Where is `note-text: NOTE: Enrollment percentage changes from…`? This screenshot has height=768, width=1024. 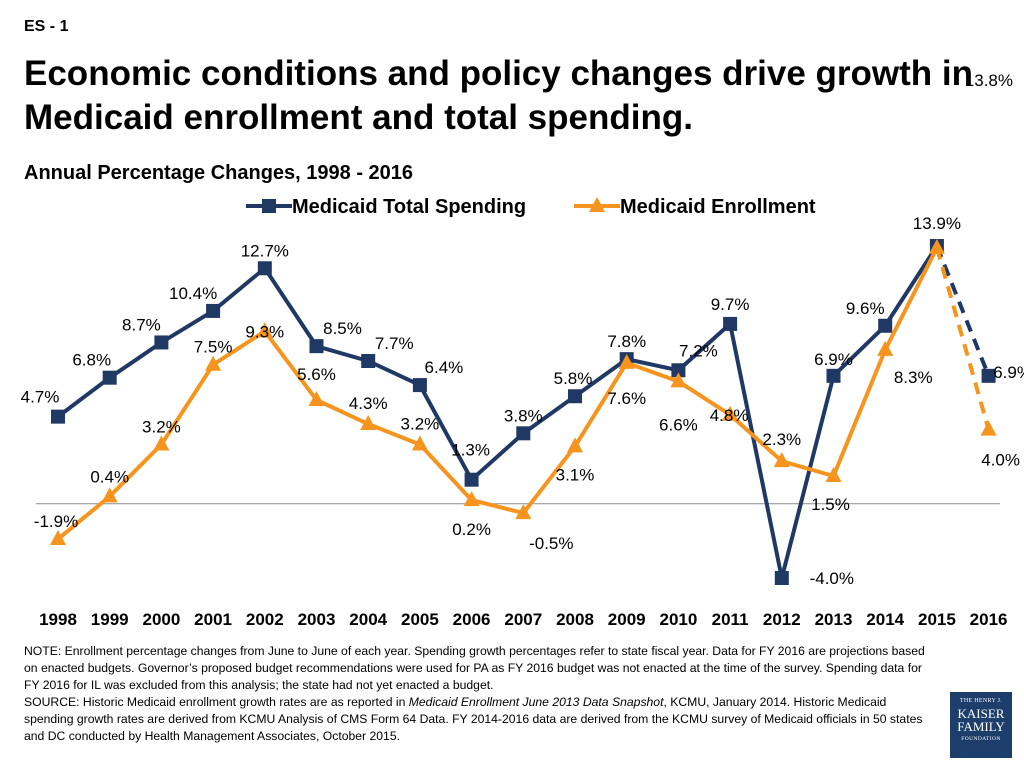 note-text: NOTE: Enrollment percentage changes from… is located at coordinates (474, 668).